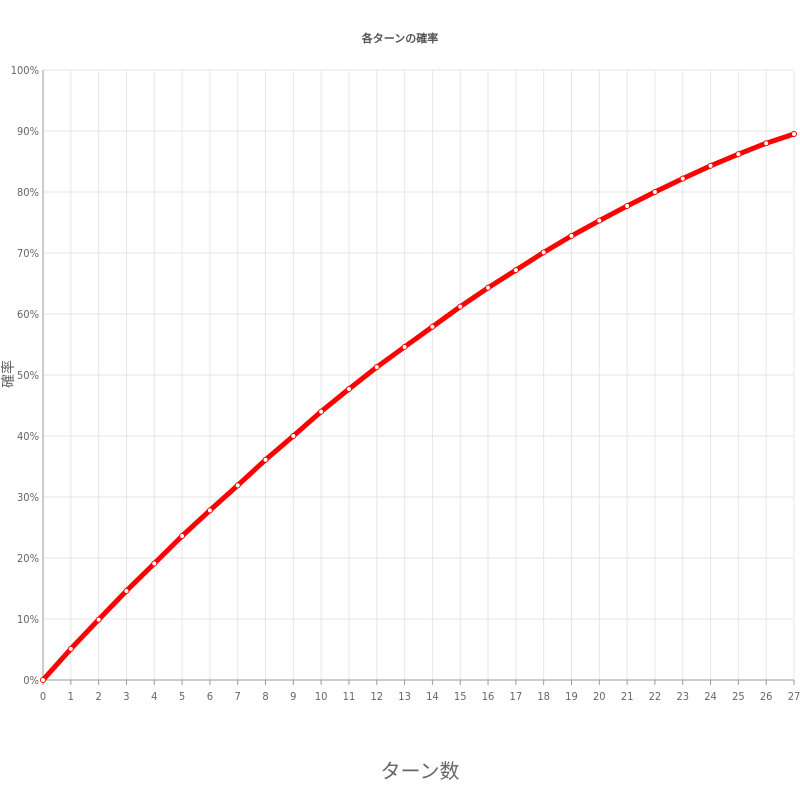  I want to click on x-tick-label: 12, so click(376, 696).